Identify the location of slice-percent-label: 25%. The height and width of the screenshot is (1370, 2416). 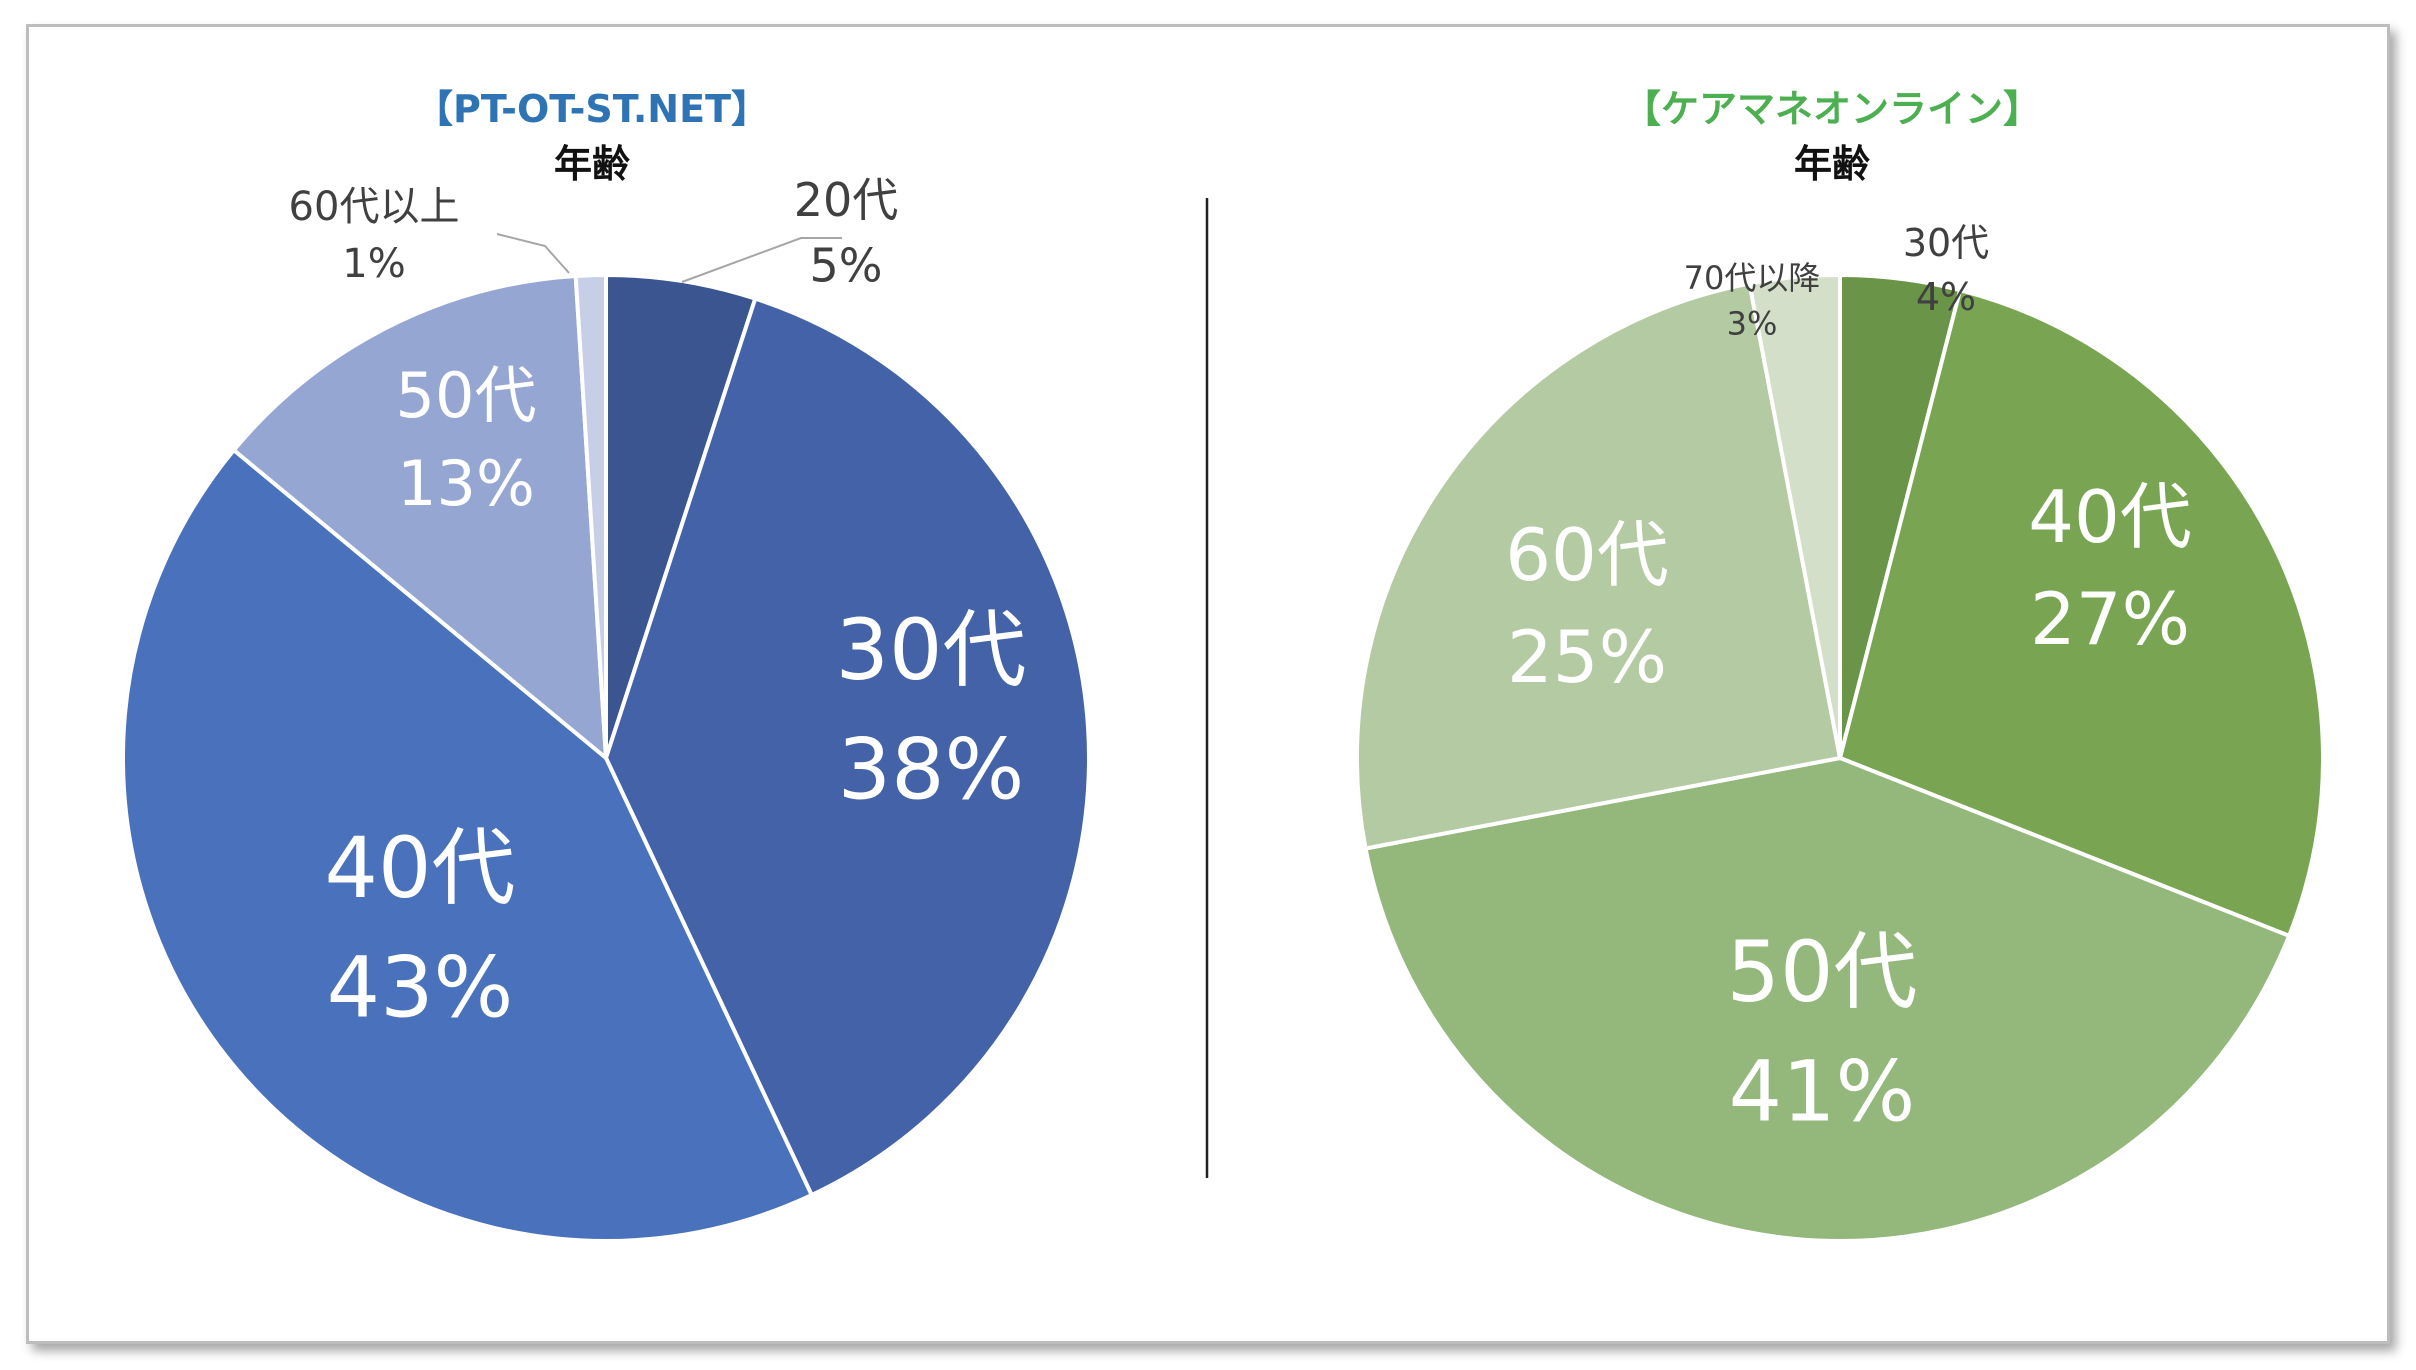
(1587, 657).